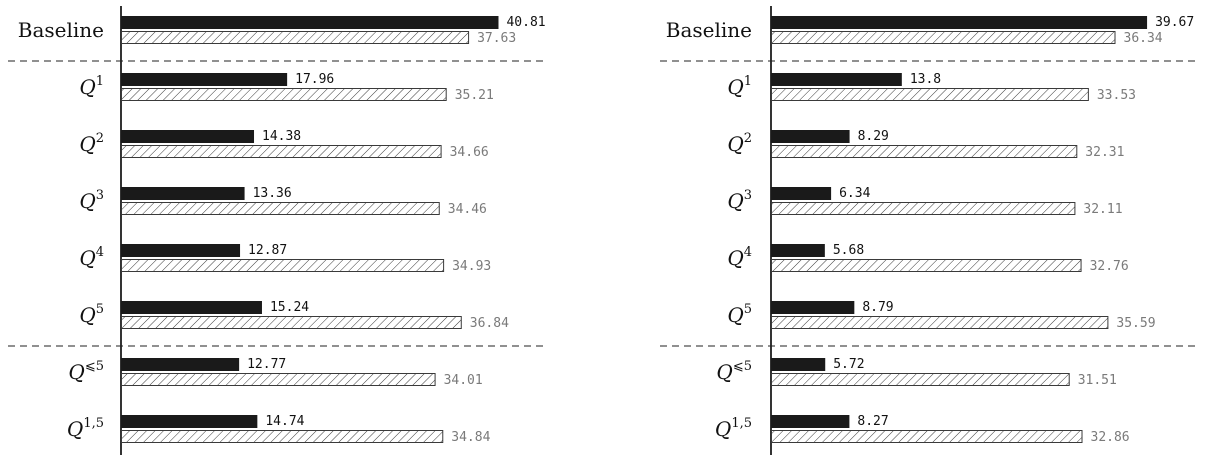 Image resolution: width=1208 pixels, height=455 pixels. I want to click on value-label-hatched: 36.34, so click(1143, 38).